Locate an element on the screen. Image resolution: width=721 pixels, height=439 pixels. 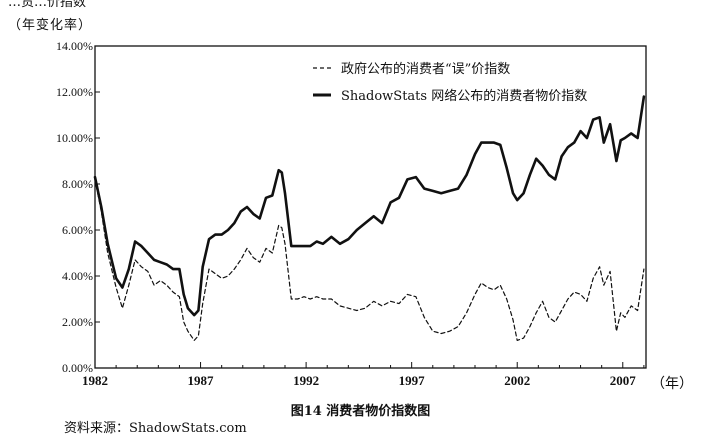
legend-label-official-cpi: 政府公布的消费者“误”价指数 is located at coordinates (425, 69).